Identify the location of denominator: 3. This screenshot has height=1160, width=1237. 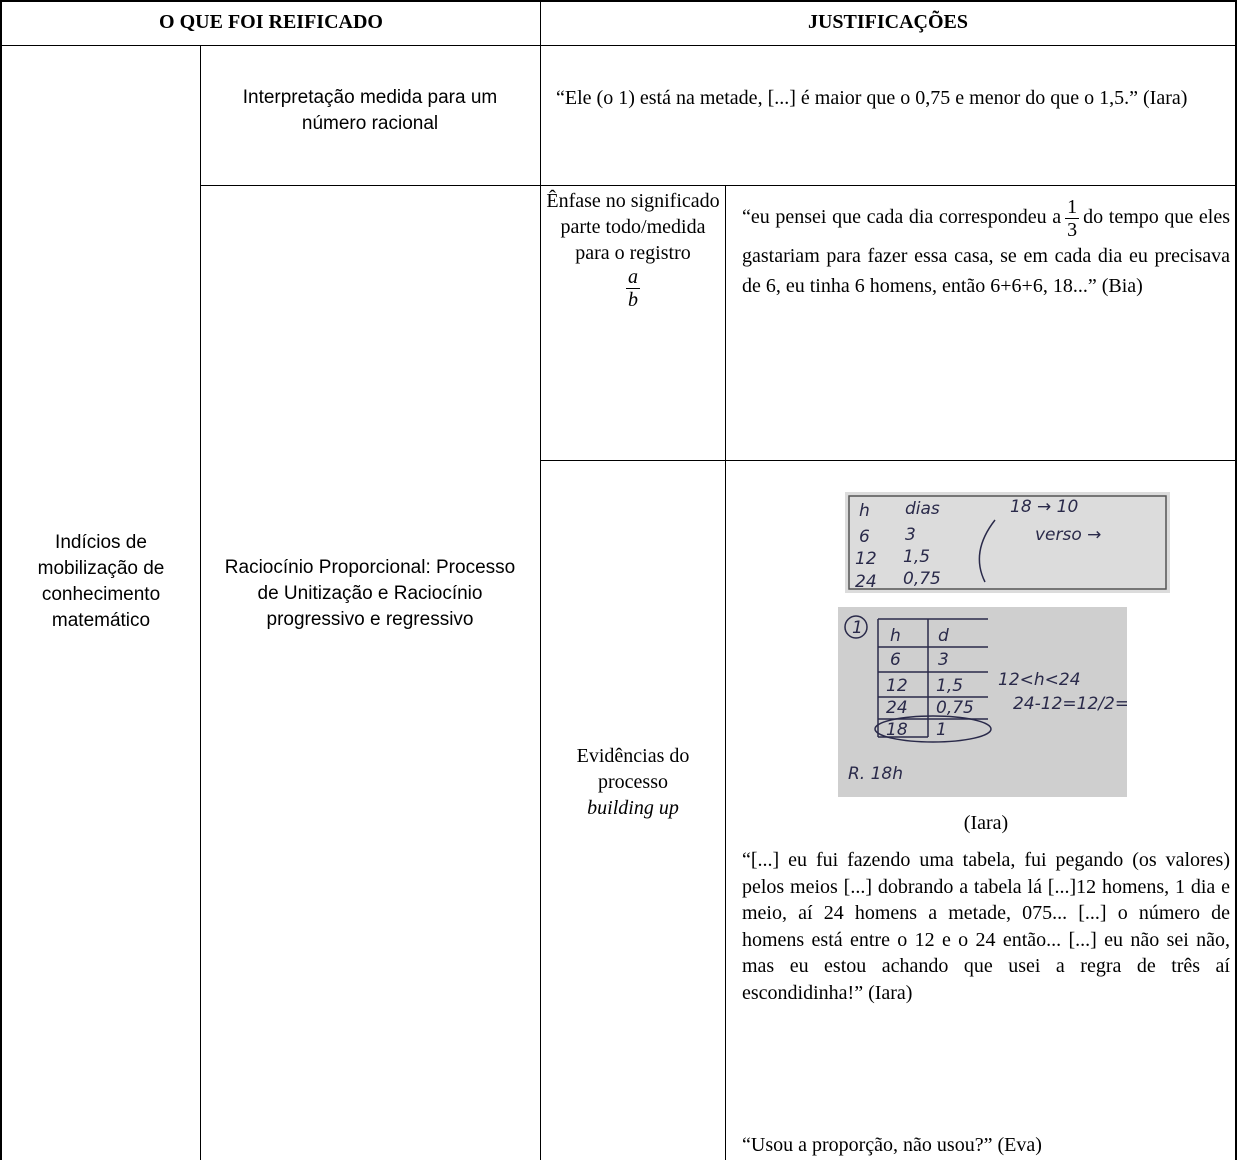
(1072, 230).